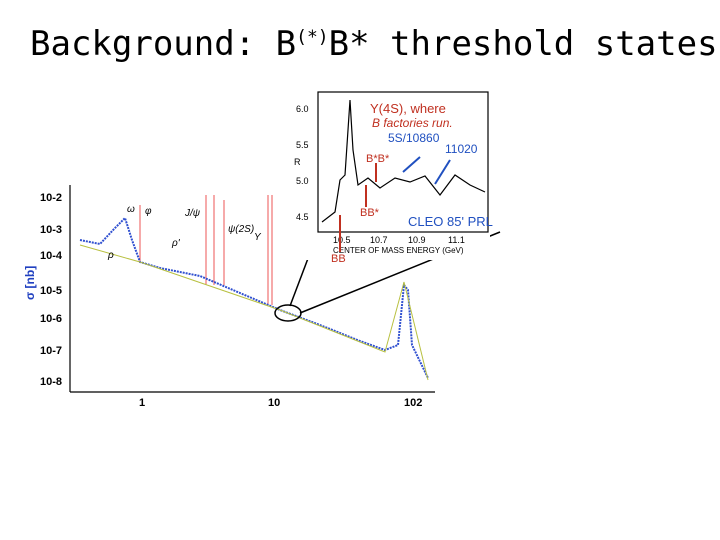  I want to click on label: ρ', so click(176, 243).